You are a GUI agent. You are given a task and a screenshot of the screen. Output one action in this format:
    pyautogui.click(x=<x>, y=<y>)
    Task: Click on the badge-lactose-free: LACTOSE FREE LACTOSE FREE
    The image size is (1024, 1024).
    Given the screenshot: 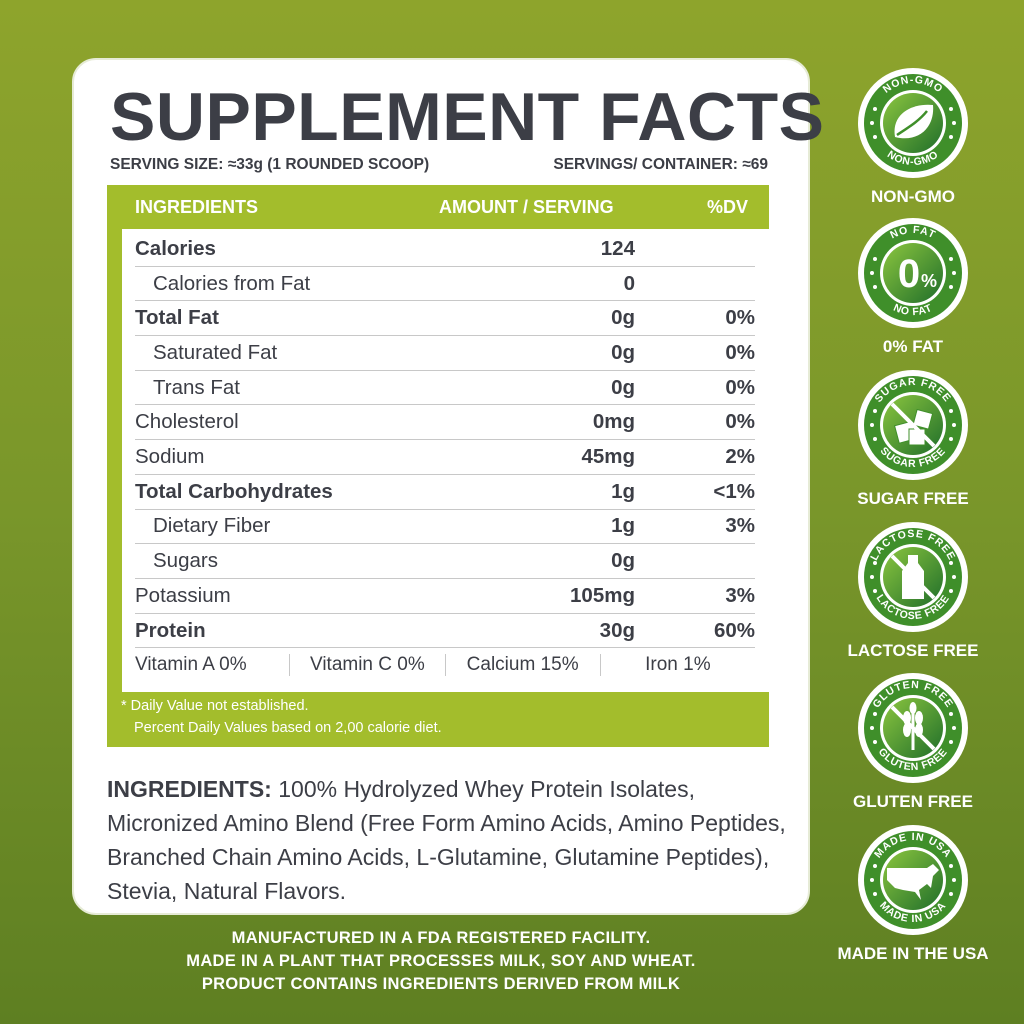 What is the action you would take?
    pyautogui.click(x=913, y=577)
    